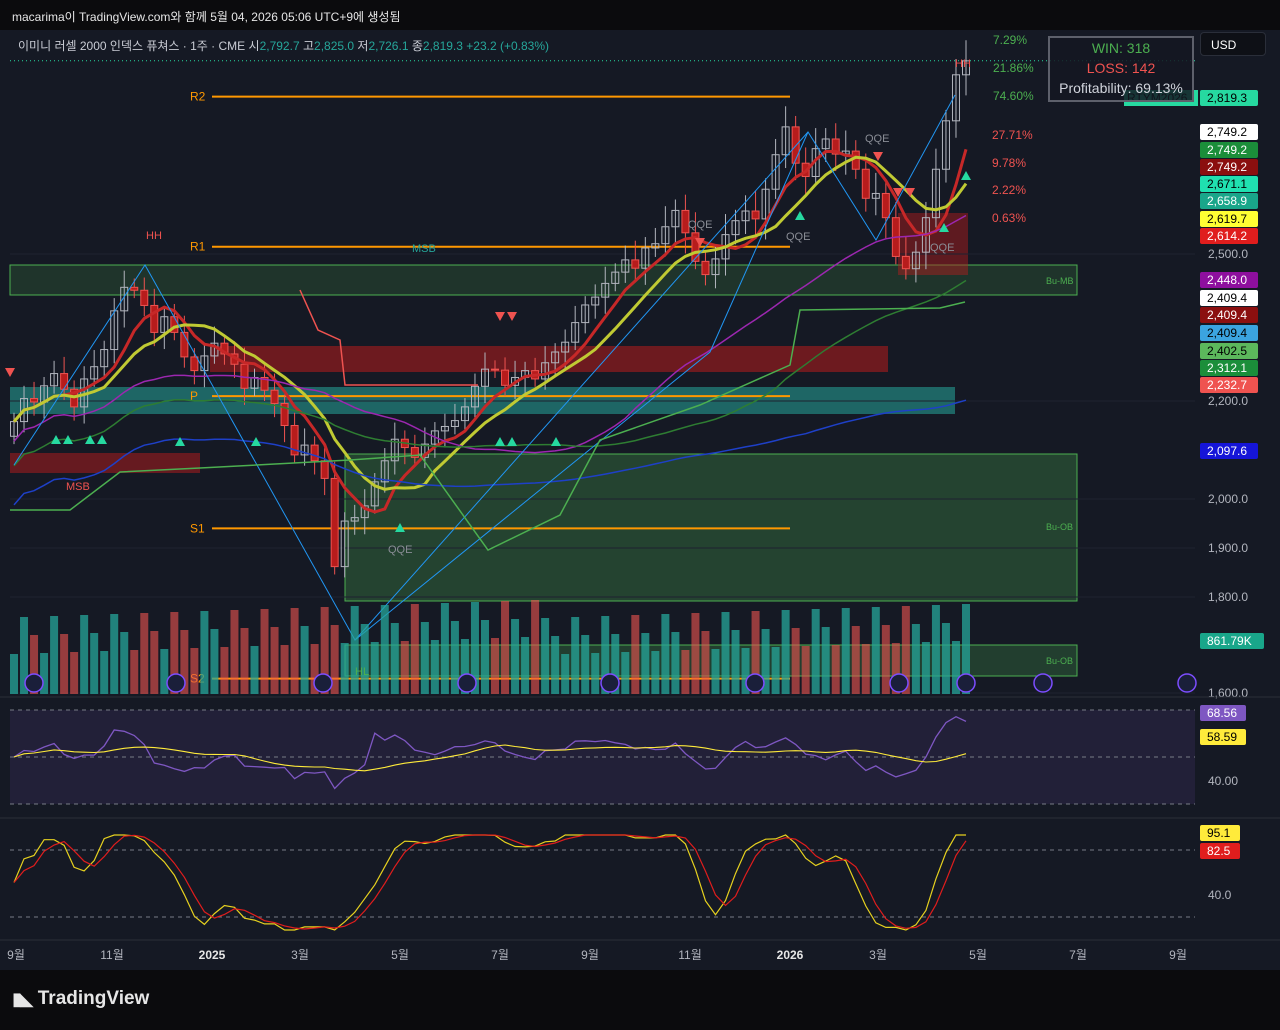  I want to click on percent-label: 9.78%, so click(1009, 163).